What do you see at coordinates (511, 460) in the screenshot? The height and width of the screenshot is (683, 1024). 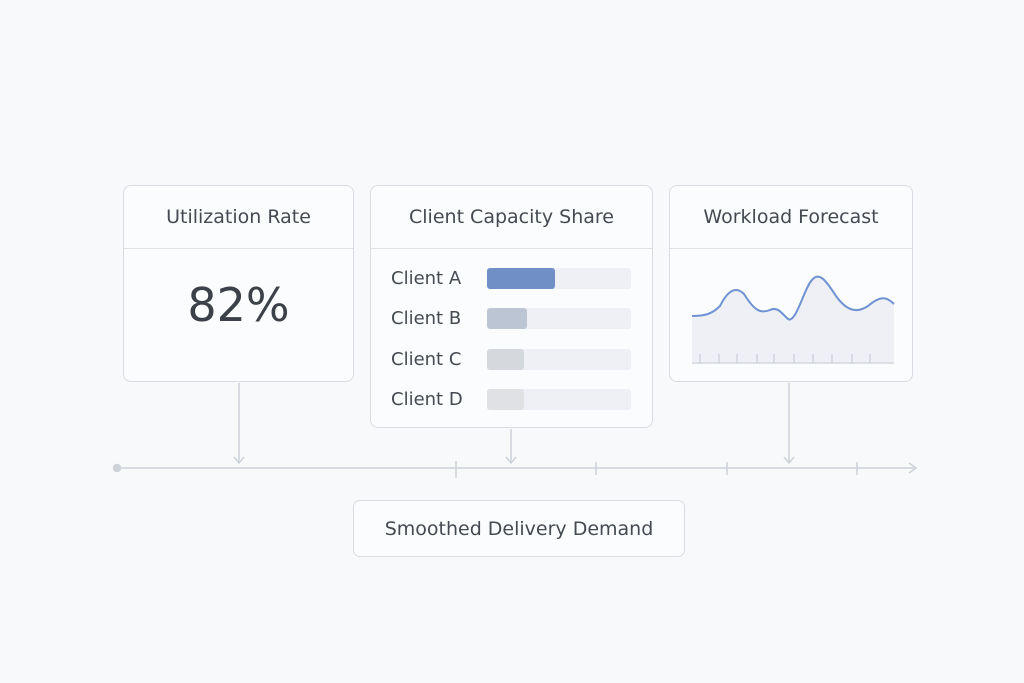 I see `share-arrowhead` at bounding box center [511, 460].